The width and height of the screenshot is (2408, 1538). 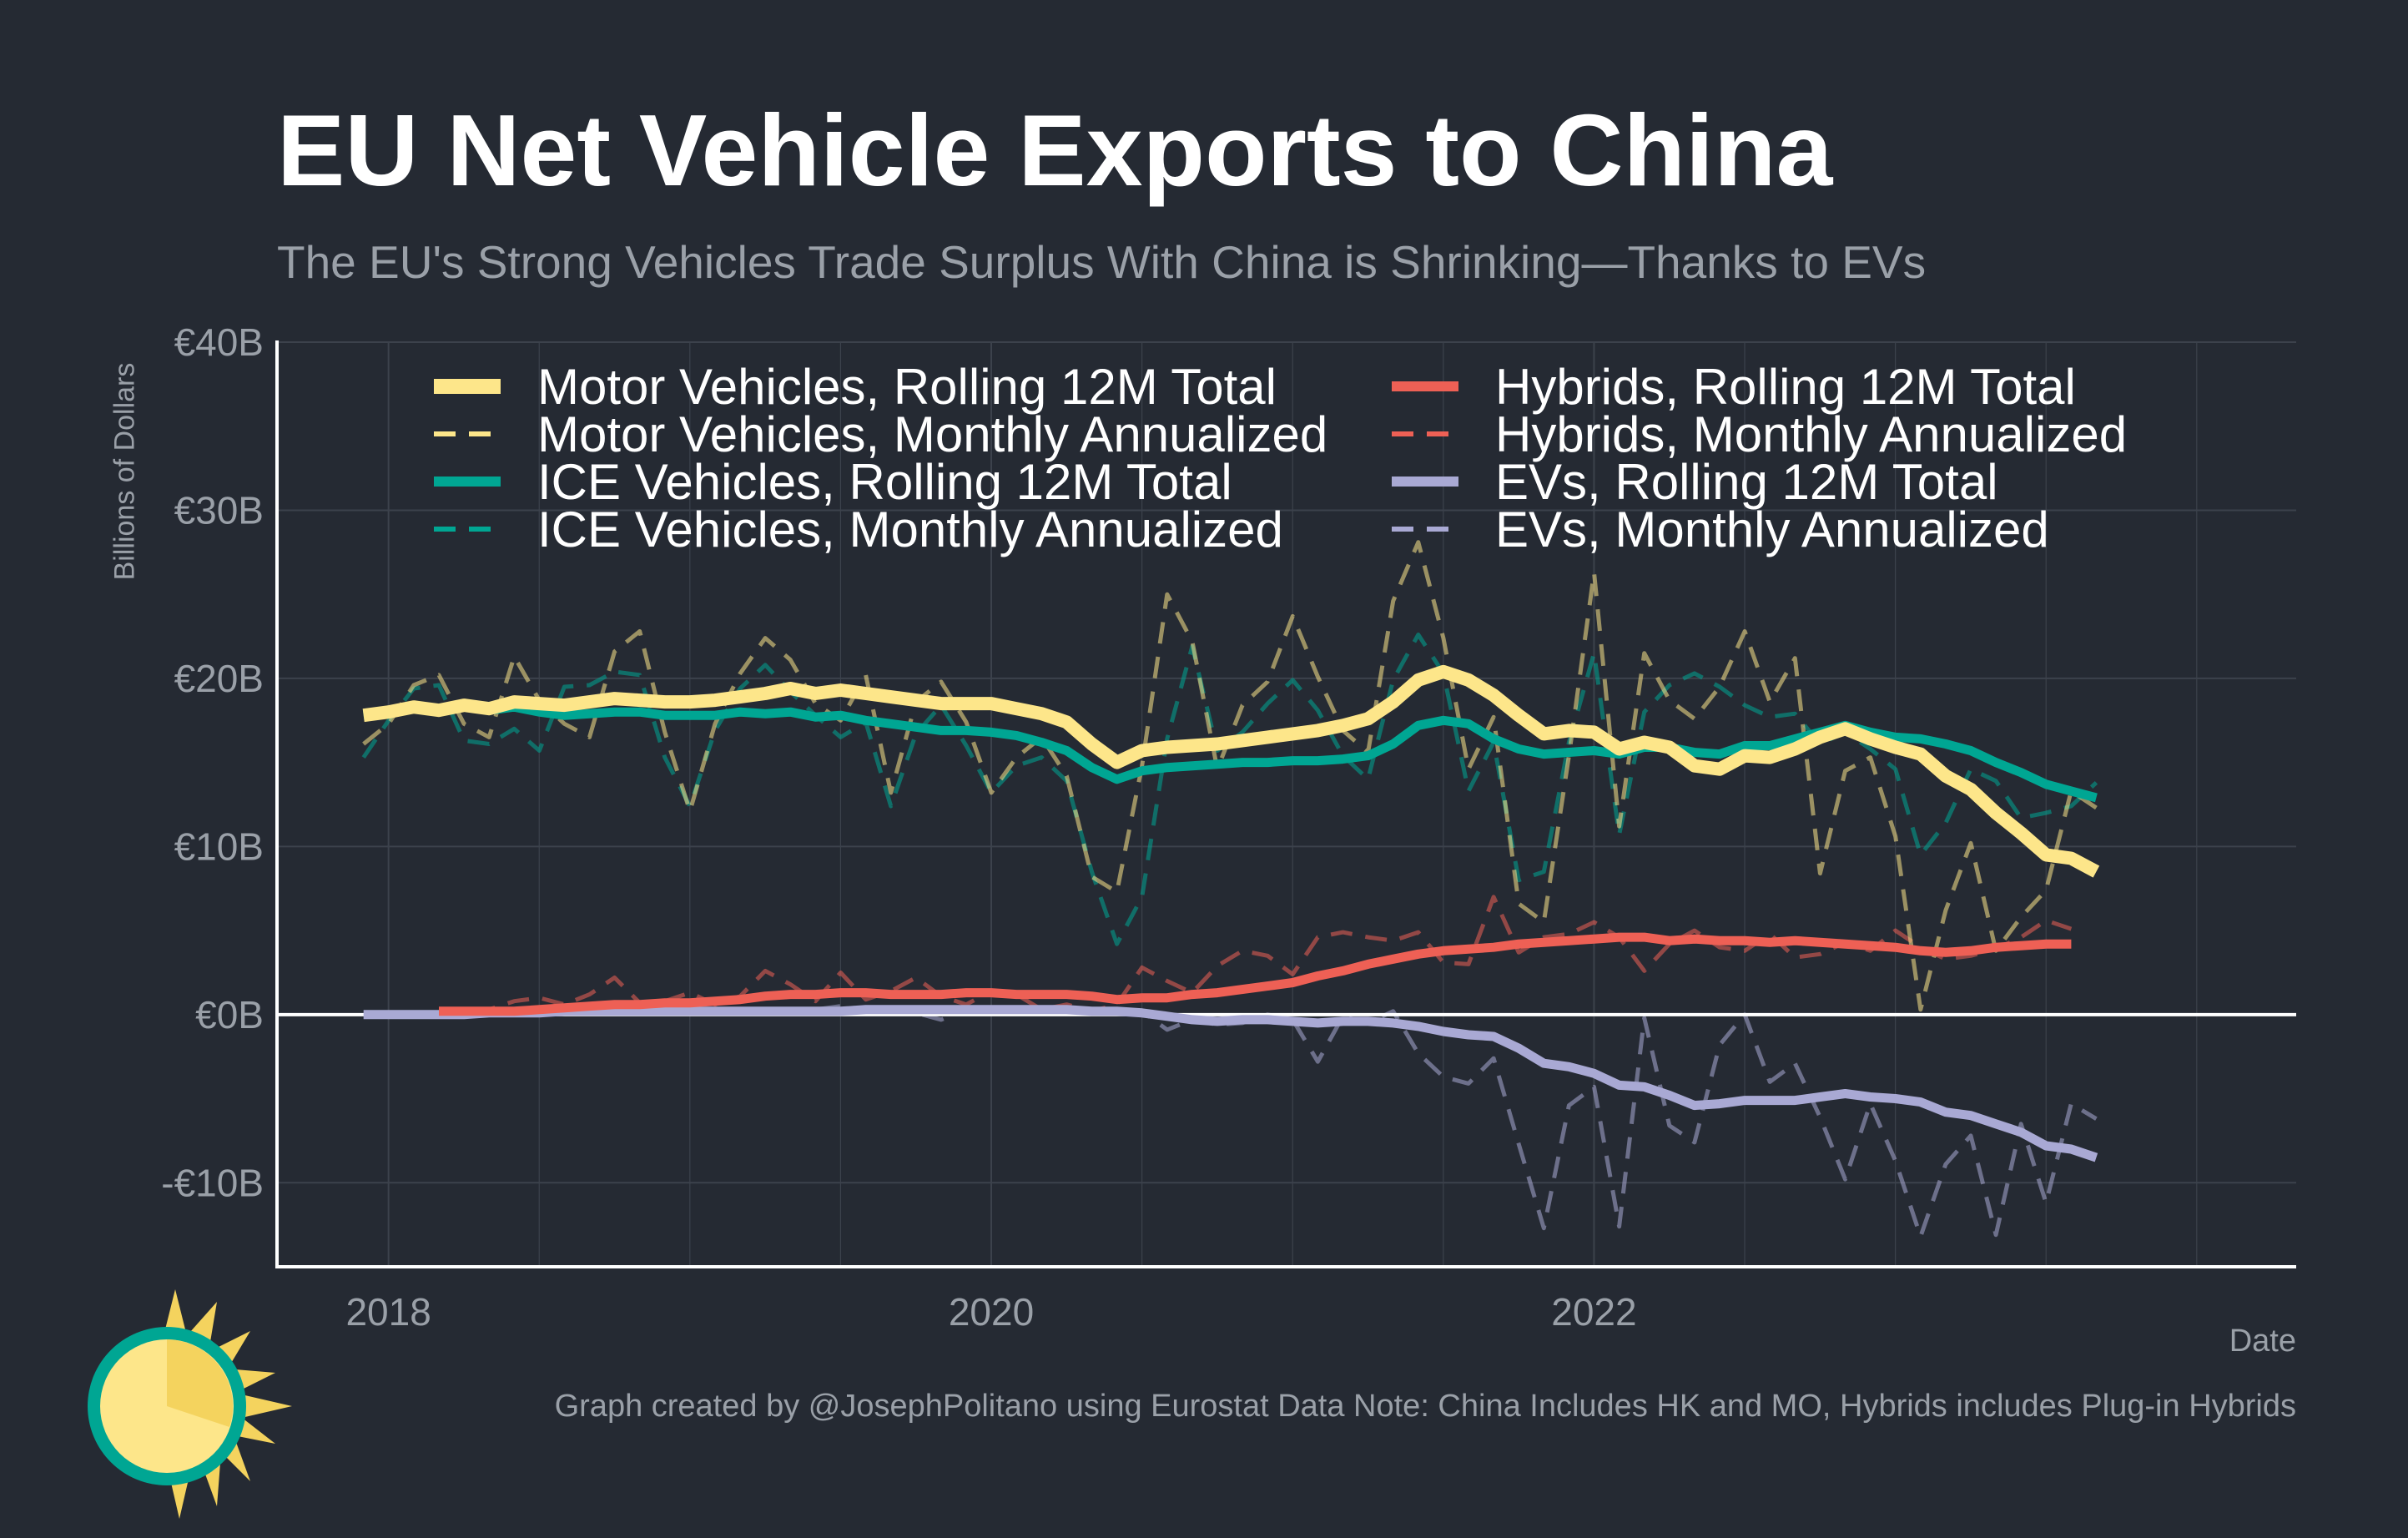 What do you see at coordinates (2262, 1341) in the screenshot?
I see `x-axis-title: Date` at bounding box center [2262, 1341].